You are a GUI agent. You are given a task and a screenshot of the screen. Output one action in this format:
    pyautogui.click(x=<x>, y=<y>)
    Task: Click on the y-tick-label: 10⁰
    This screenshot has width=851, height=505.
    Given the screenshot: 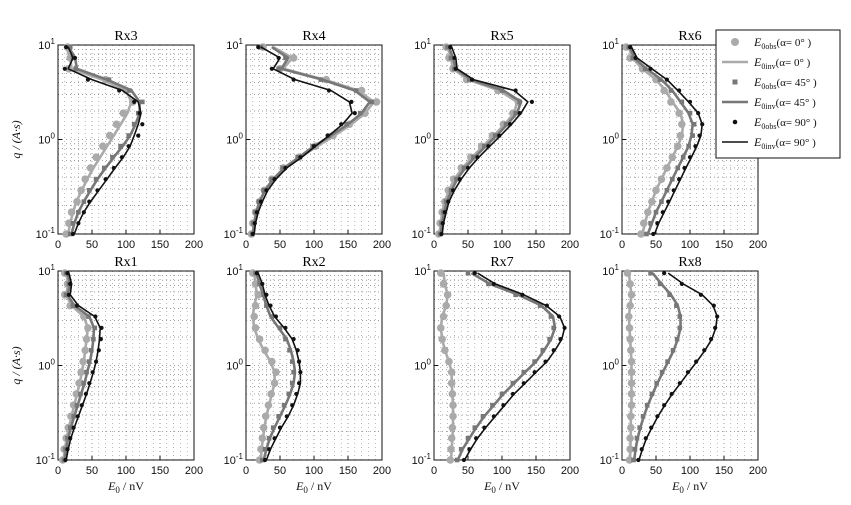 What is the action you would take?
    pyautogui.click(x=234, y=365)
    